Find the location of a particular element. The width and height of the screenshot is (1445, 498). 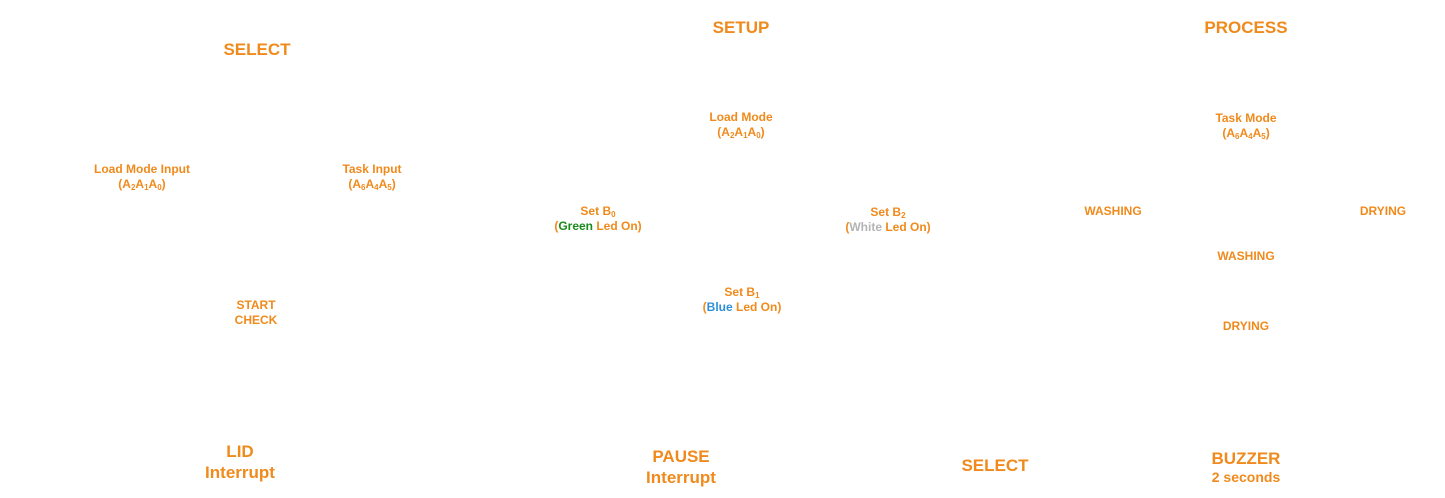

drying-right-label: DRYING is located at coordinates (1383, 211).